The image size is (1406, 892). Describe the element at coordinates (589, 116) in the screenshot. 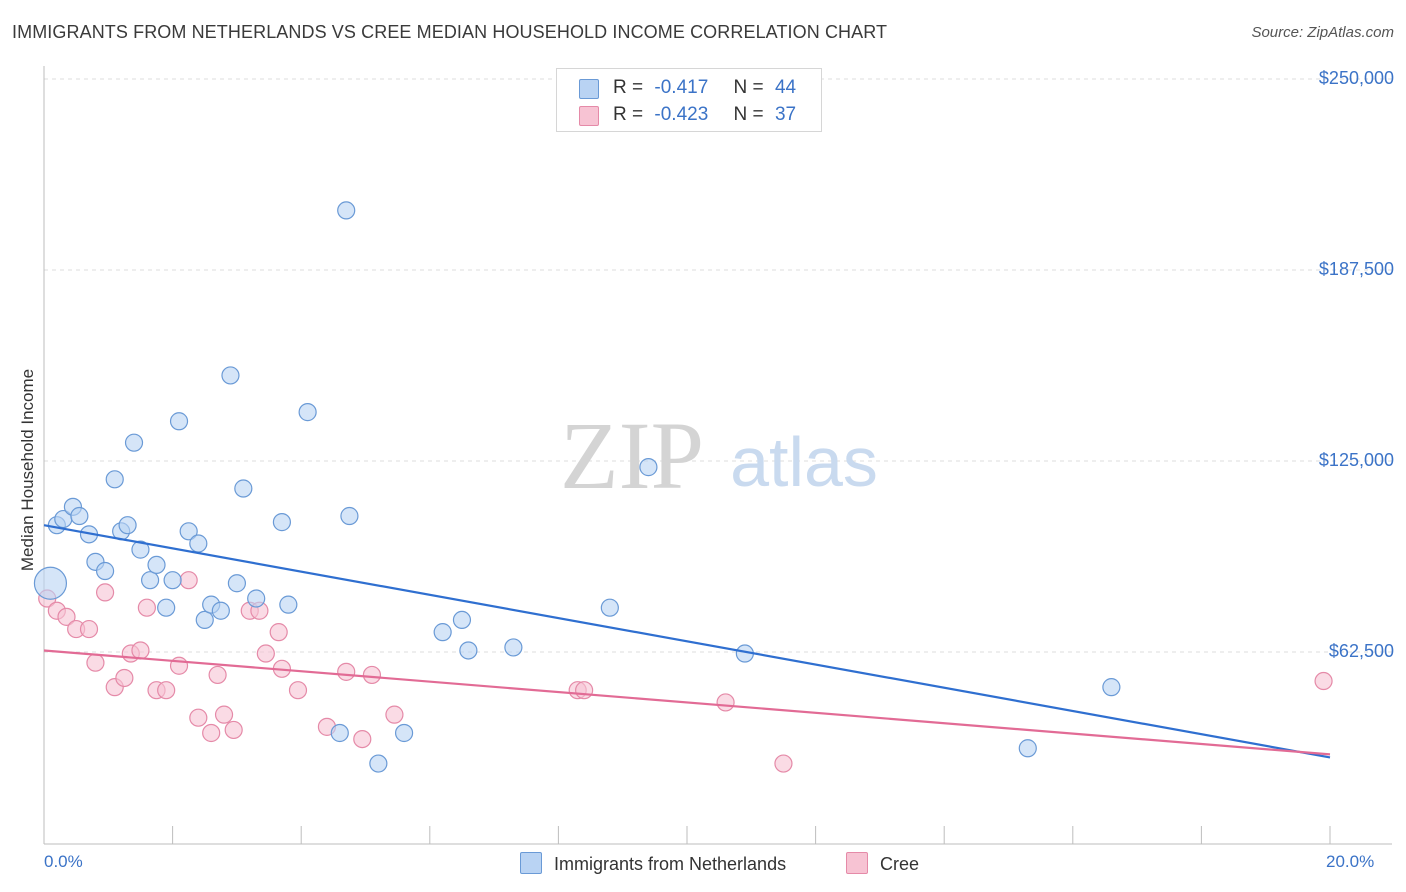

I see `legend-swatch-pink` at that location.